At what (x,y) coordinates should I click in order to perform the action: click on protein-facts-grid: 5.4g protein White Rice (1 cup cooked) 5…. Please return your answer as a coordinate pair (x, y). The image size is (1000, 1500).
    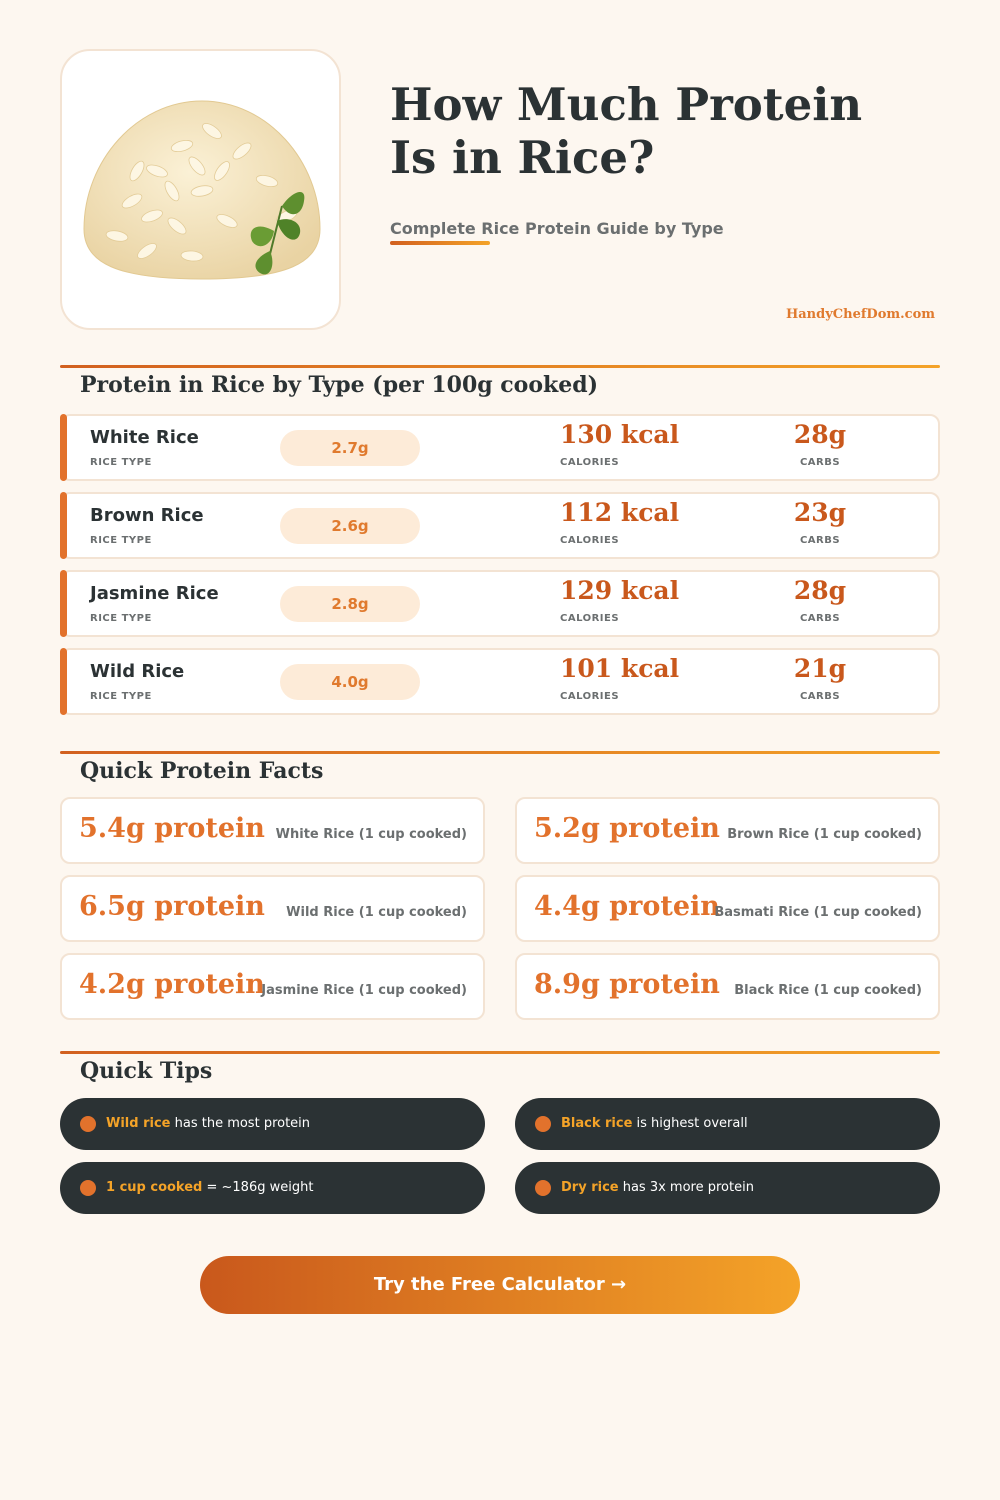
    Looking at the image, I should click on (500, 908).